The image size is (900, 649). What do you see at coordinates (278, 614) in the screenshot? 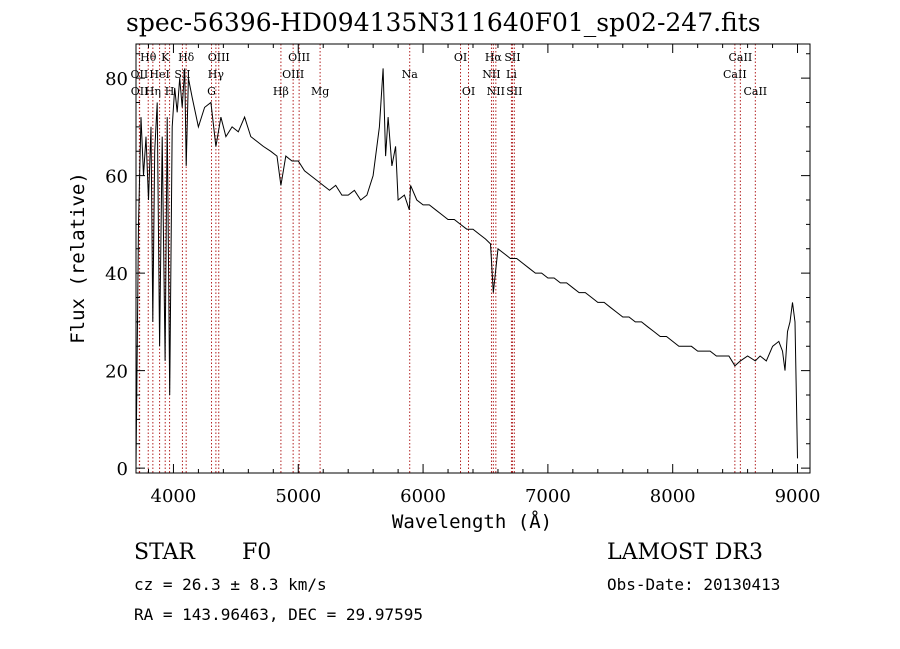
I see `coordinates: RA = 143.96463, DEC = 29.97595` at bounding box center [278, 614].